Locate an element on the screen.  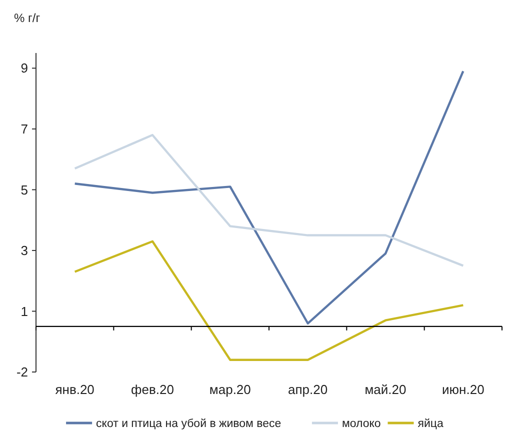
y-tick-label: 9 is located at coordinates (24, 68).